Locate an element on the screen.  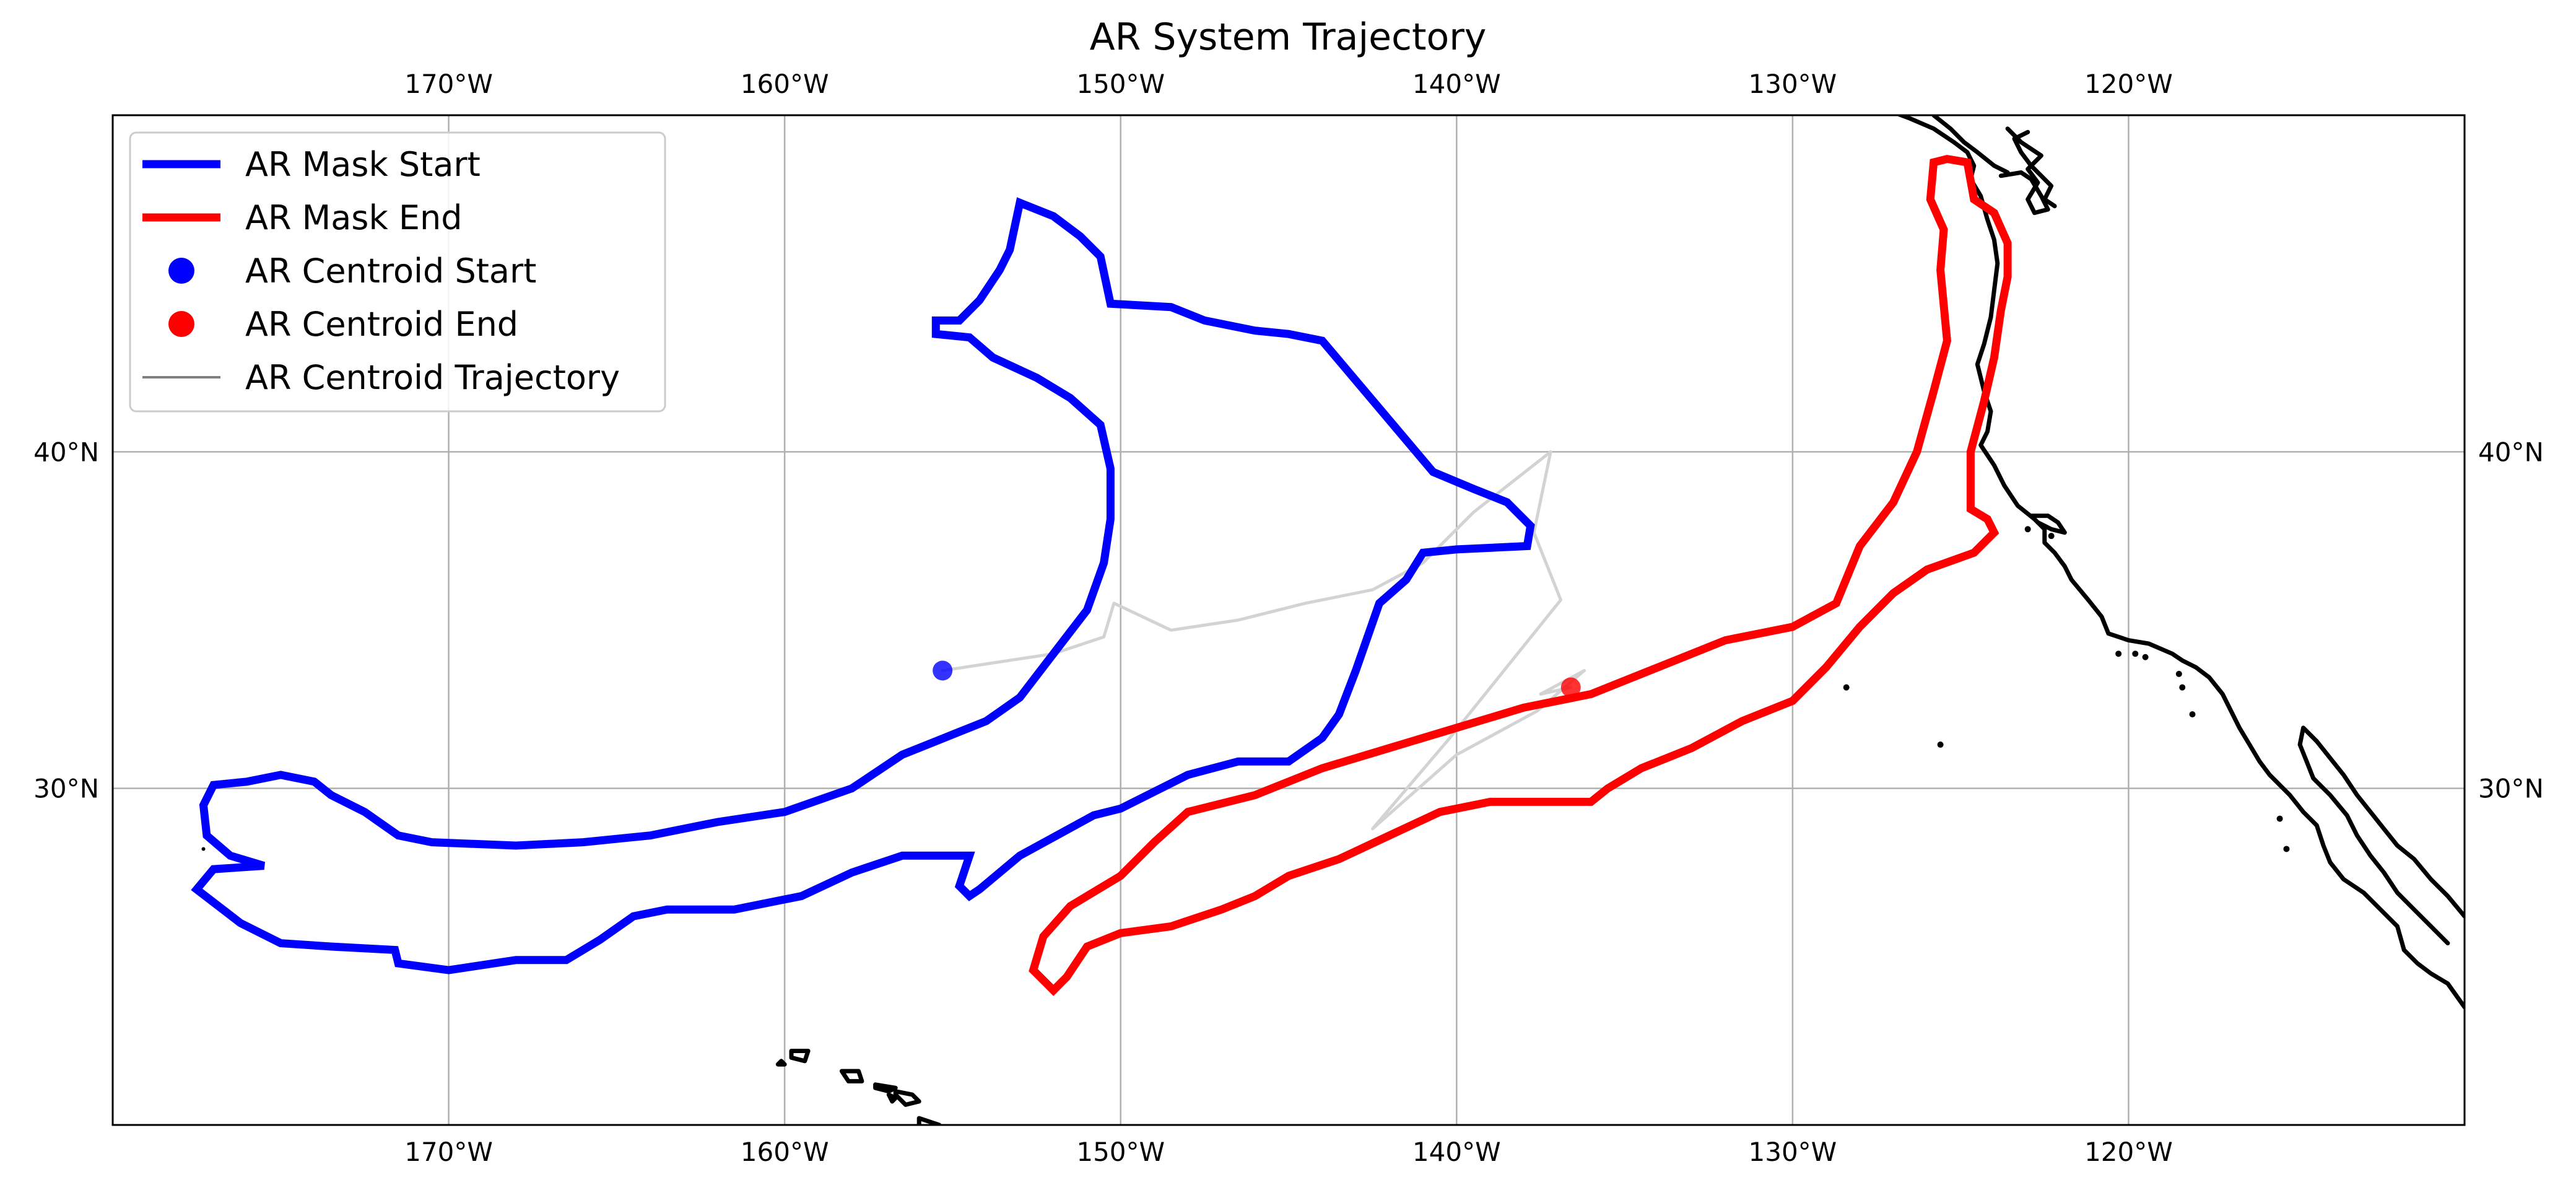
lon-tick-label-bottom: 130°W is located at coordinates (1793, 1152).